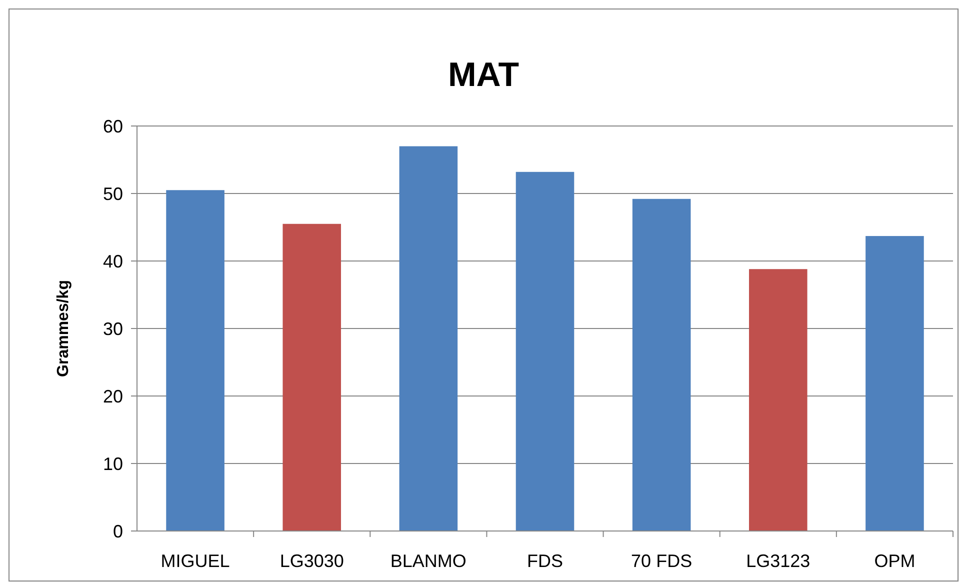 This screenshot has width=959, height=582. Describe the element at coordinates (112, 126) in the screenshot. I see `y-tick-label: 60` at that location.